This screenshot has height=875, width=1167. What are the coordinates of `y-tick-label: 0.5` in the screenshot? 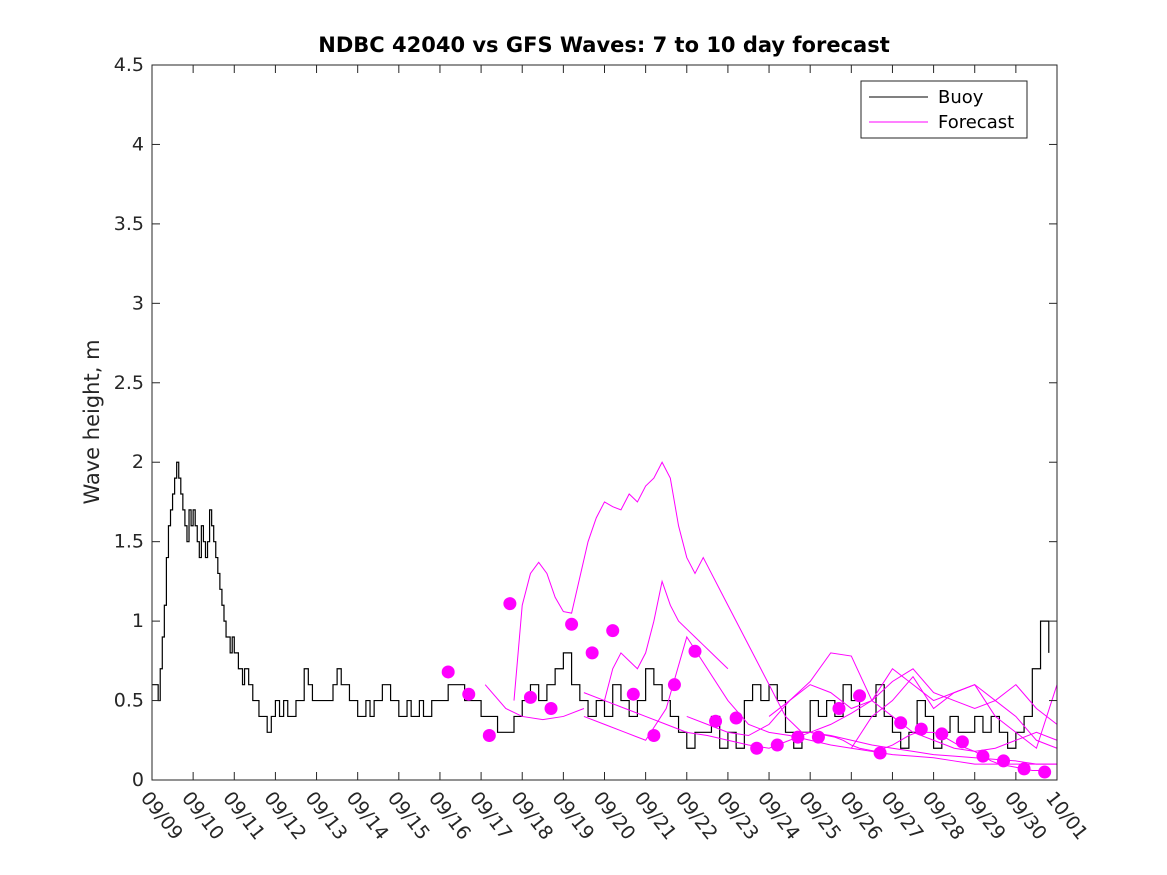 It's located at (129, 701).